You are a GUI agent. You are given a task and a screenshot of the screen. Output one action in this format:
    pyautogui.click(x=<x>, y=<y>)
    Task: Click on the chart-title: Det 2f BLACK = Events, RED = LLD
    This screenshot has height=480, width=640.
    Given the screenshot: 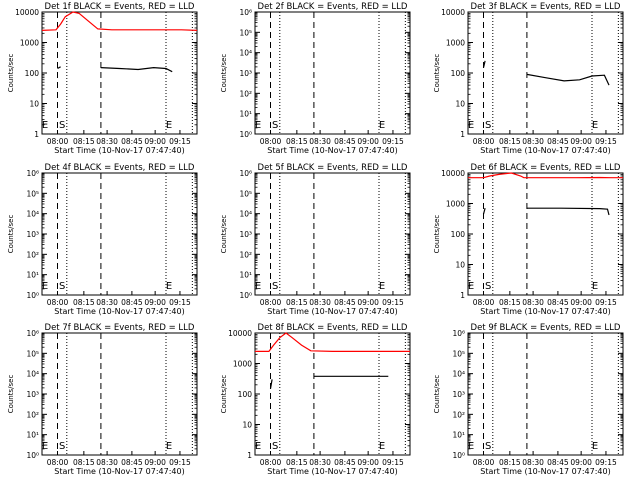 What is the action you would take?
    pyautogui.click(x=333, y=7)
    